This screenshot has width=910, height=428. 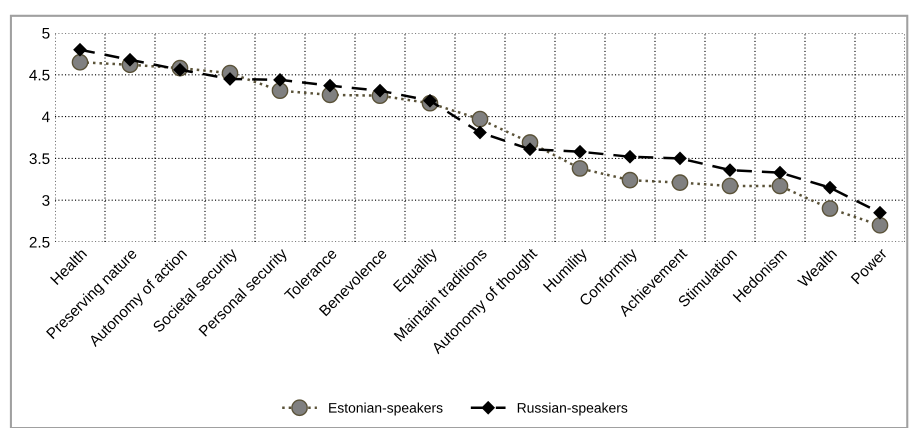 What do you see at coordinates (386, 409) in the screenshot?
I see `legend-label: Estonian-speakers` at bounding box center [386, 409].